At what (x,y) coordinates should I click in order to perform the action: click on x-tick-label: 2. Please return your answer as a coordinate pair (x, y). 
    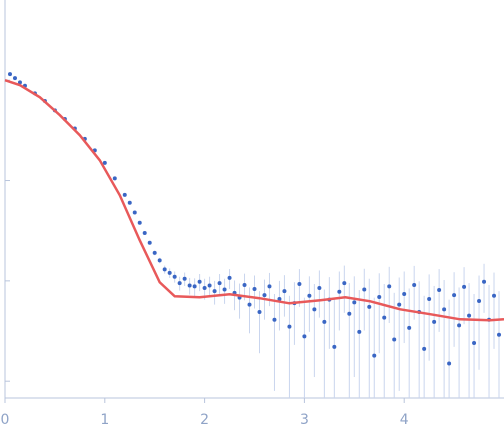
    Looking at the image, I should click on (204, 420).